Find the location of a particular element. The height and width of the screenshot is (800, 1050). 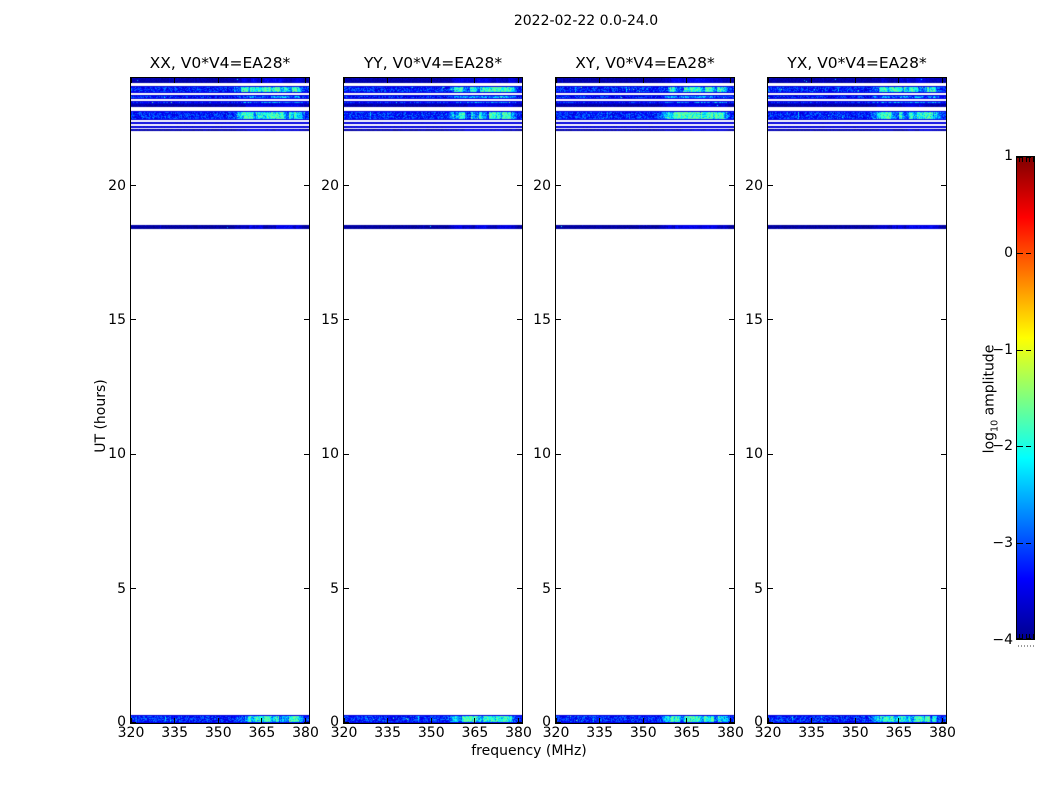

colorbar-tick-label: −1 is located at coordinates (1002, 349).